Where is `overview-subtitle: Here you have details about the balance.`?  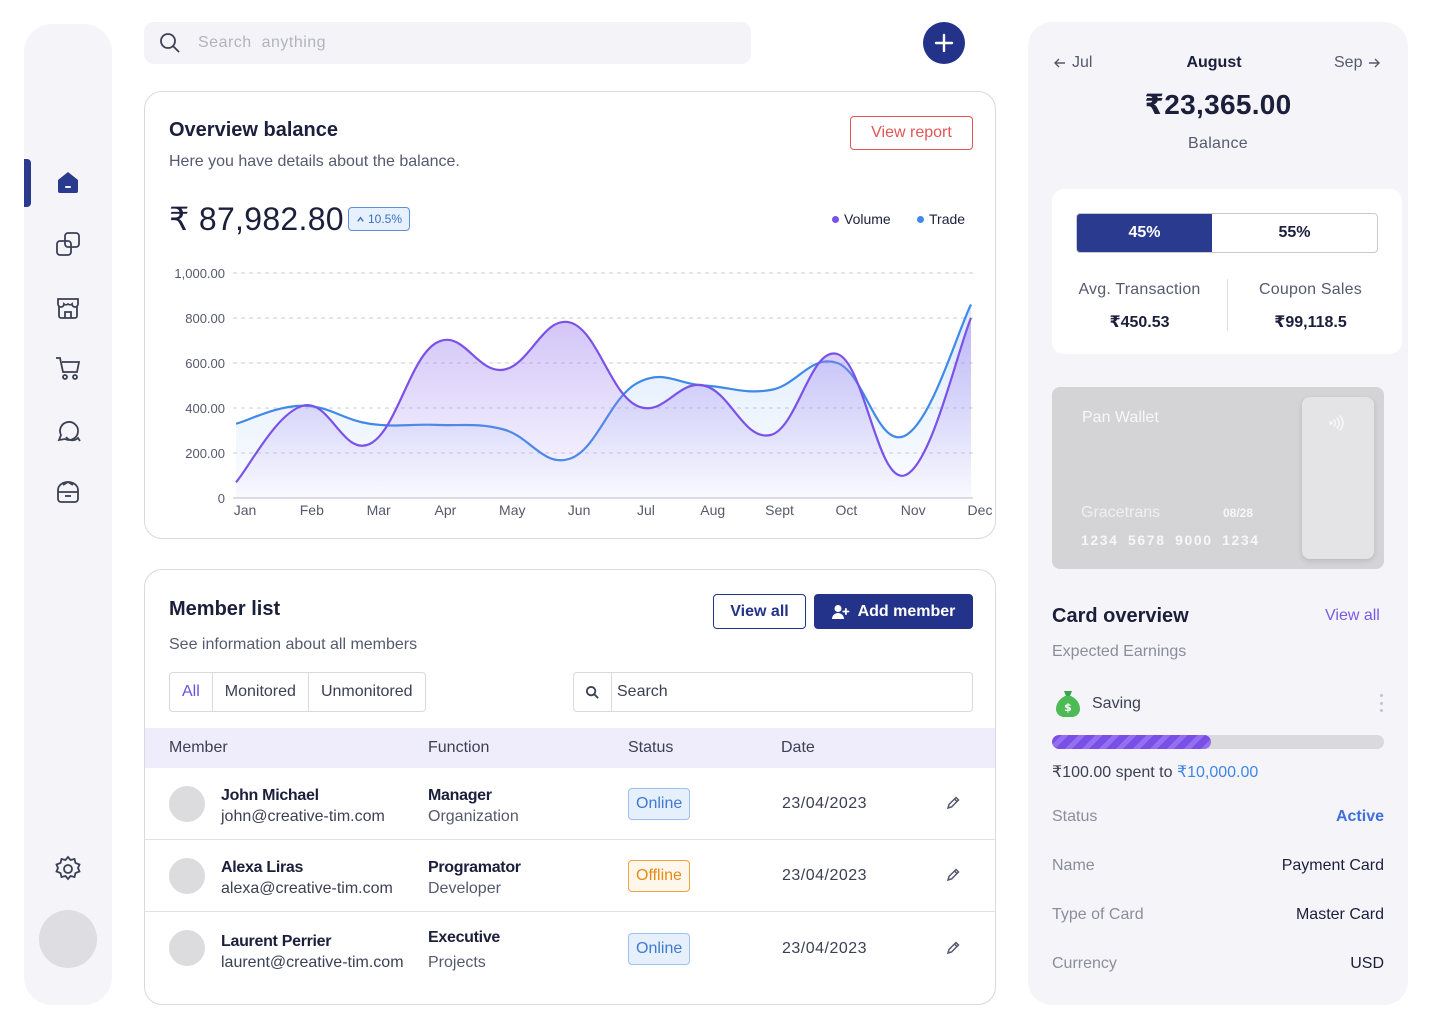 overview-subtitle: Here you have details about the balance. is located at coordinates (314, 161).